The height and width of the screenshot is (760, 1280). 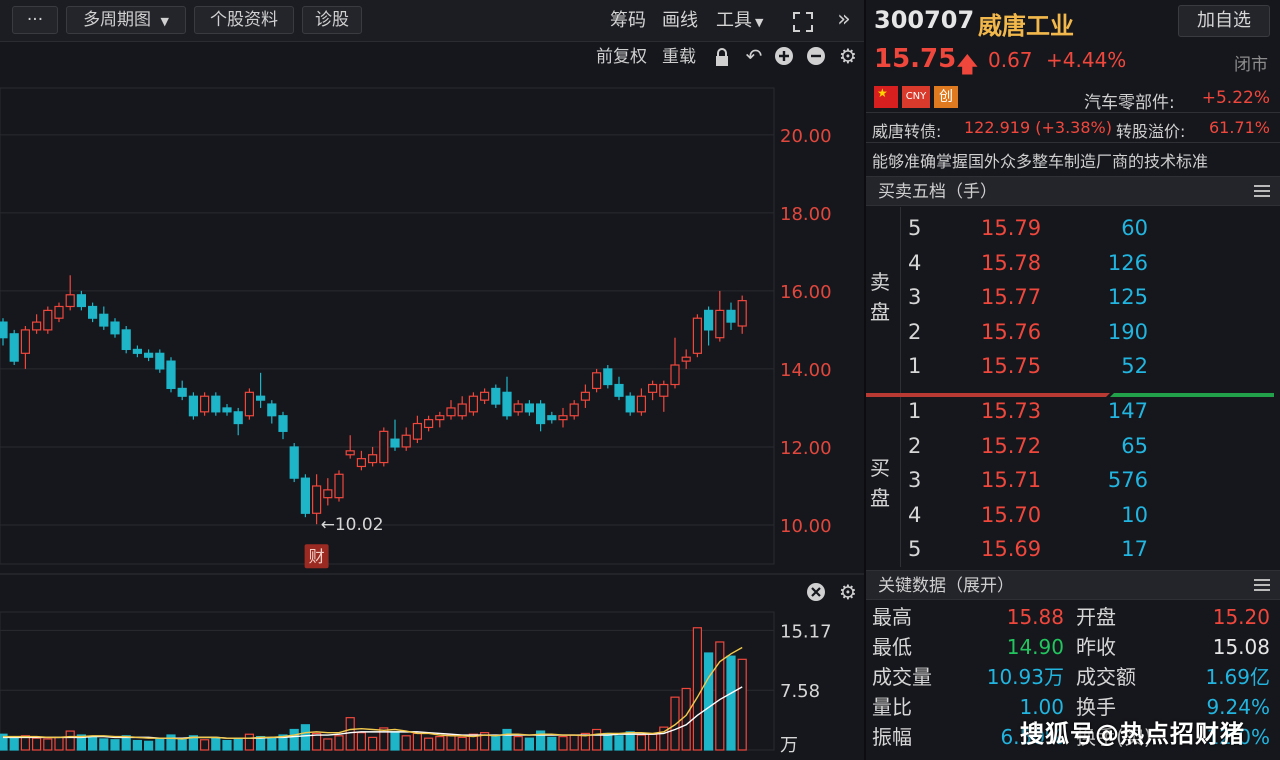 What do you see at coordinates (1073, 191) in the screenshot?
I see `orderbook-header: 买卖五档（手）` at bounding box center [1073, 191].